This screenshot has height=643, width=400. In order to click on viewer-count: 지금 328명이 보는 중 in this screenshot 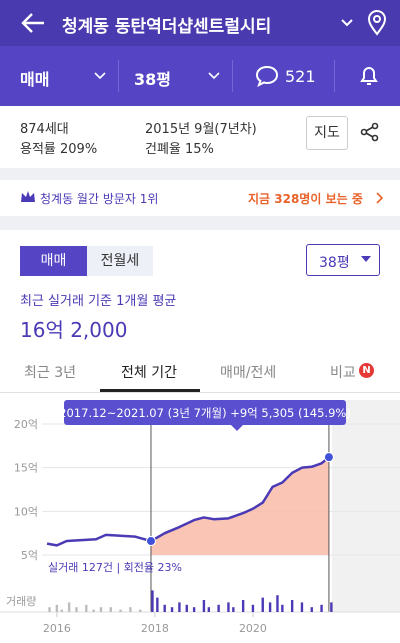, I will do `click(305, 199)`.